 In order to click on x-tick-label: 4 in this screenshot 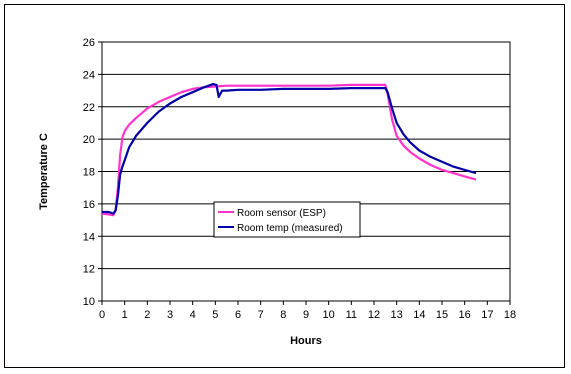, I will do `click(193, 315)`.